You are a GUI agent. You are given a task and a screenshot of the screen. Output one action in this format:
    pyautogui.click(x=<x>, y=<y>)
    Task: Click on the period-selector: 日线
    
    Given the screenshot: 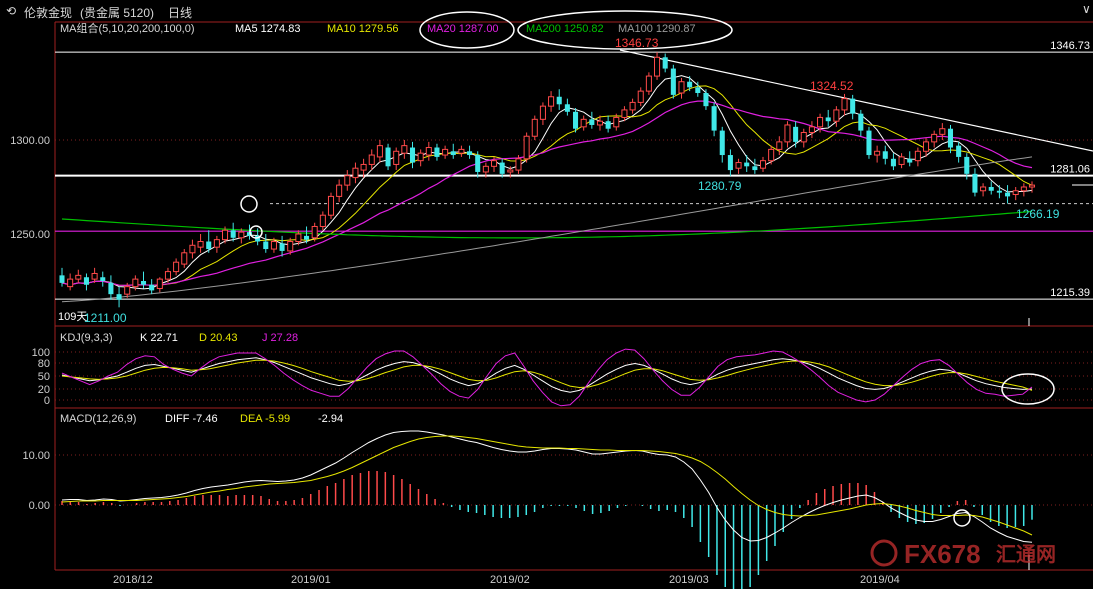 What is the action you would take?
    pyautogui.click(x=180, y=13)
    